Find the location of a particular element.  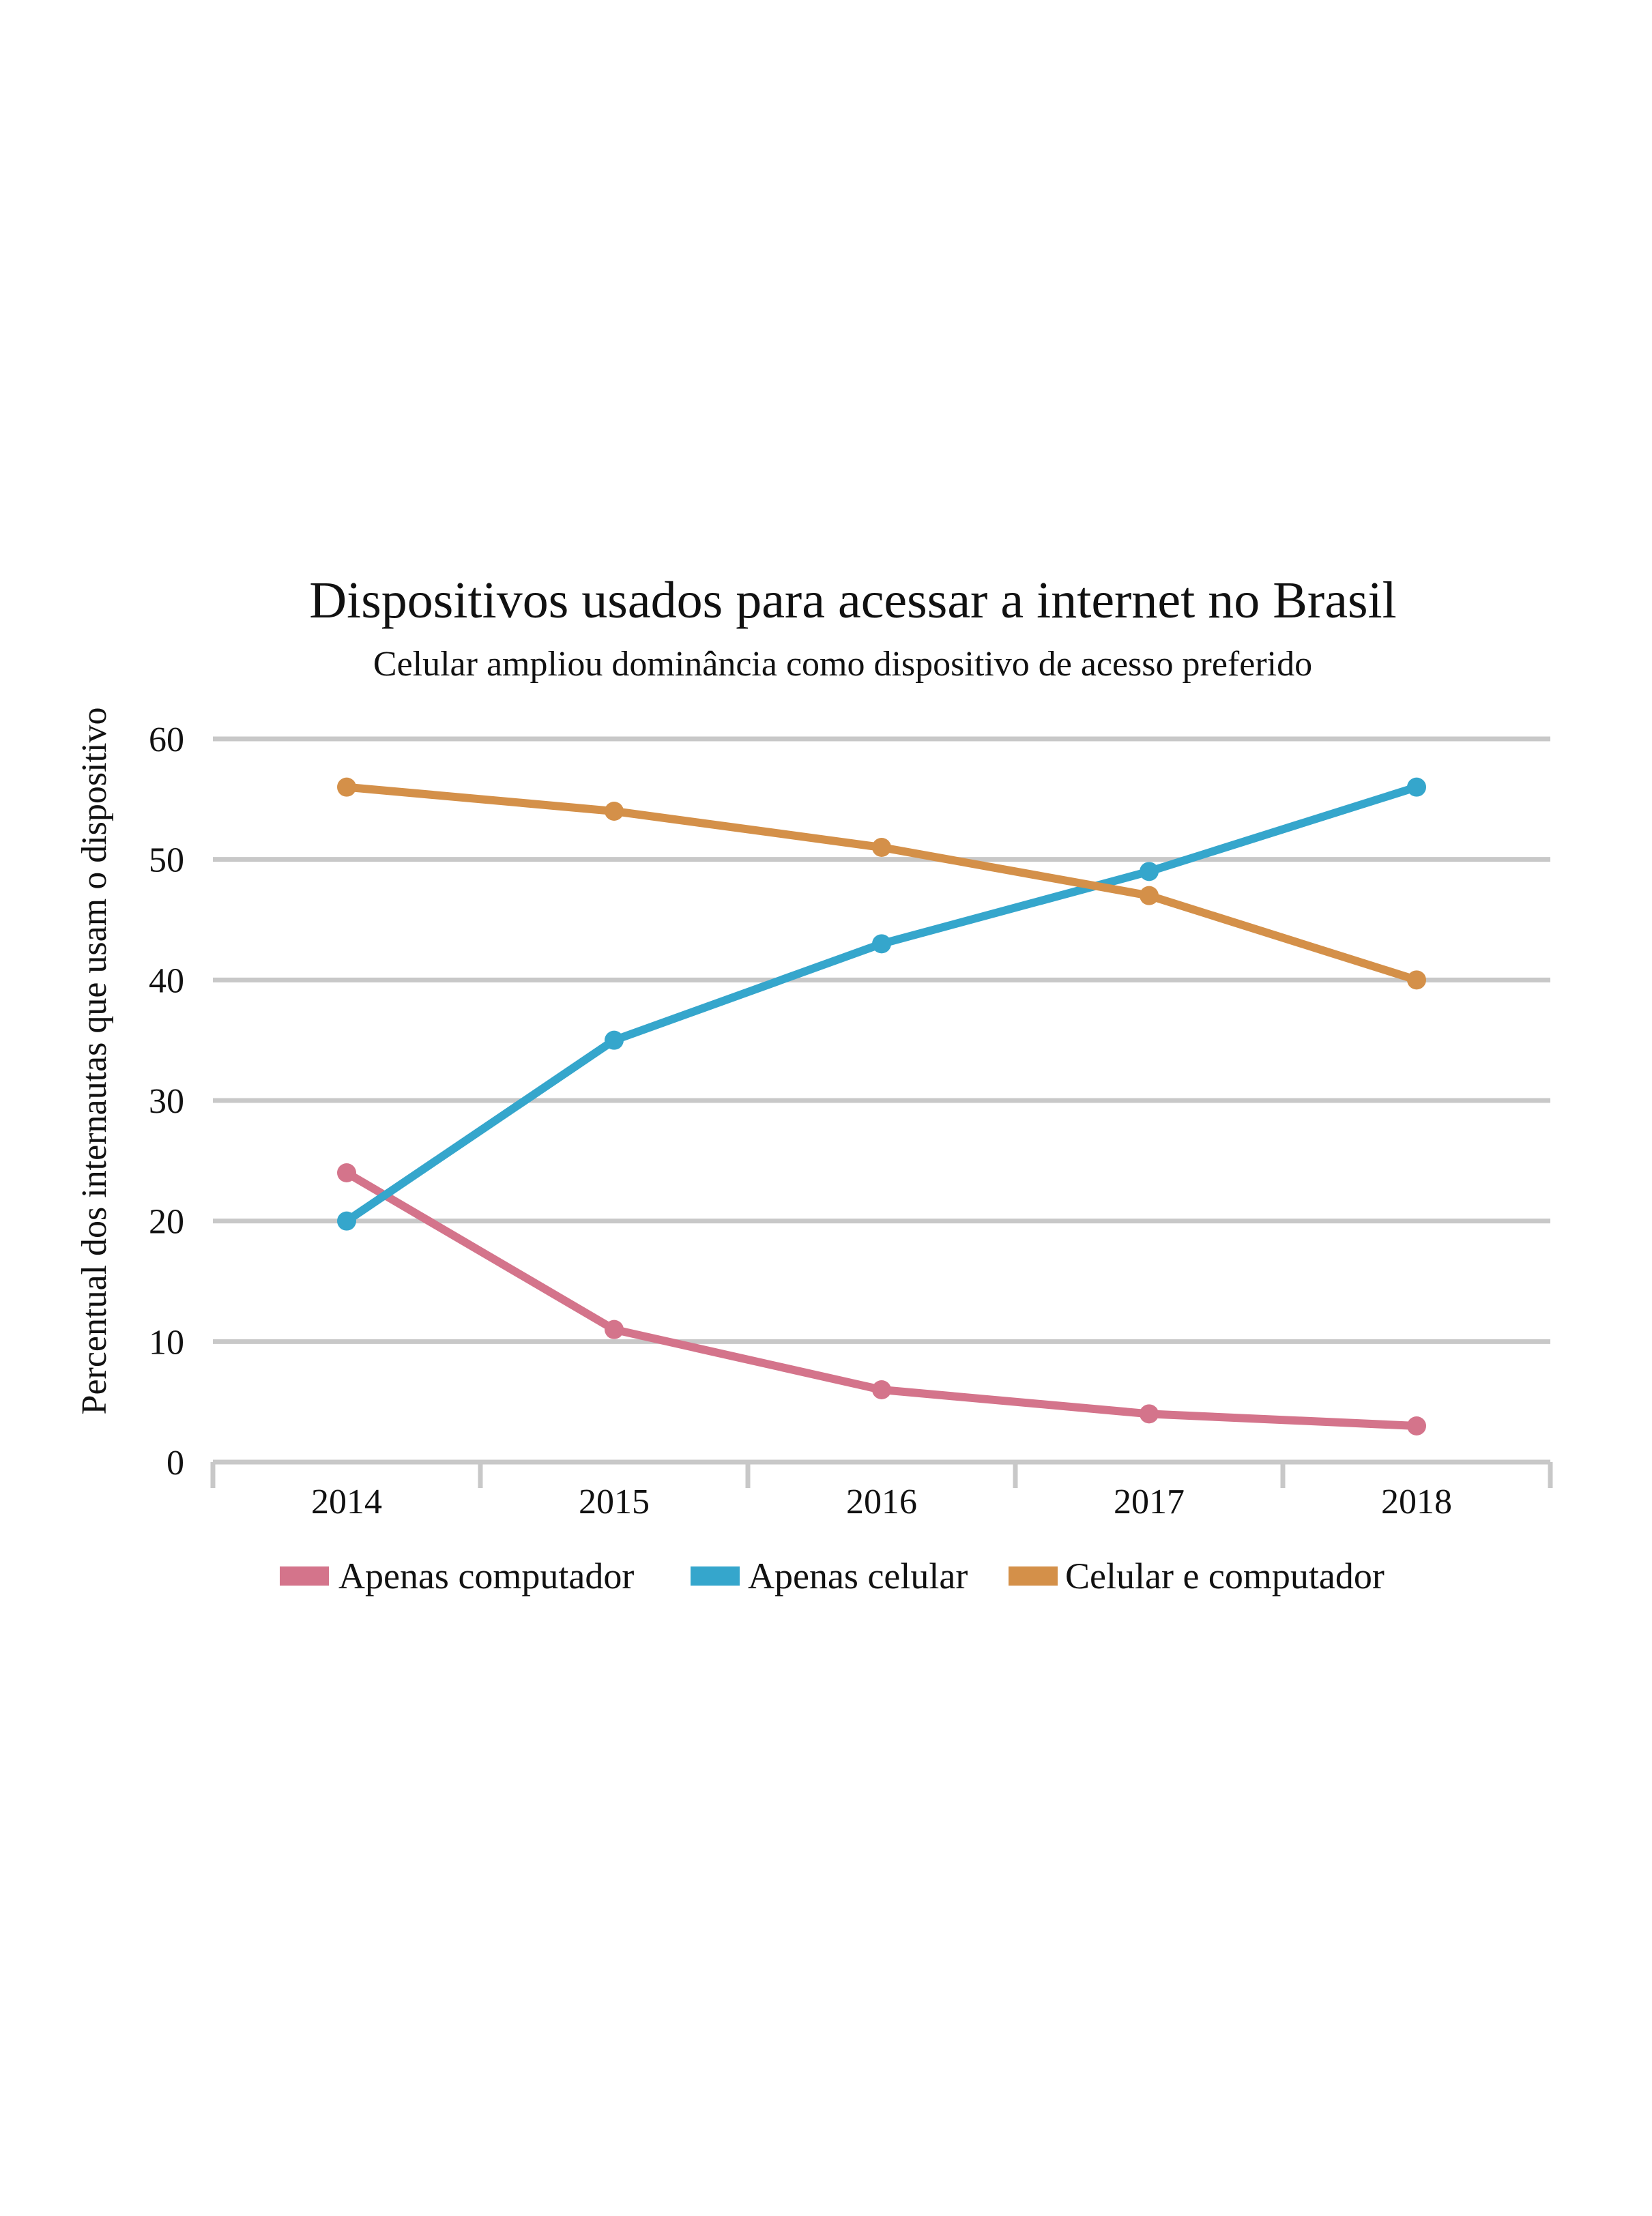

legend-label: Apenas computador is located at coordinates (486, 1576).